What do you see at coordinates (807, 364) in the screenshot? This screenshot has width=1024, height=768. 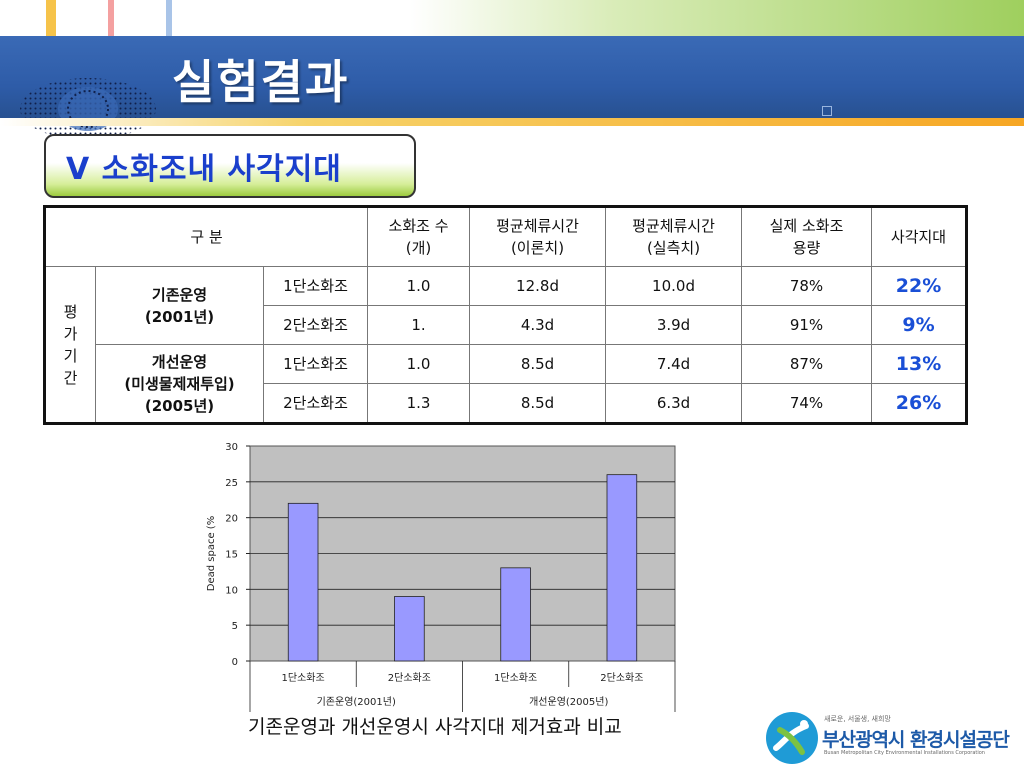 I see `actual-capacity: 87%` at bounding box center [807, 364].